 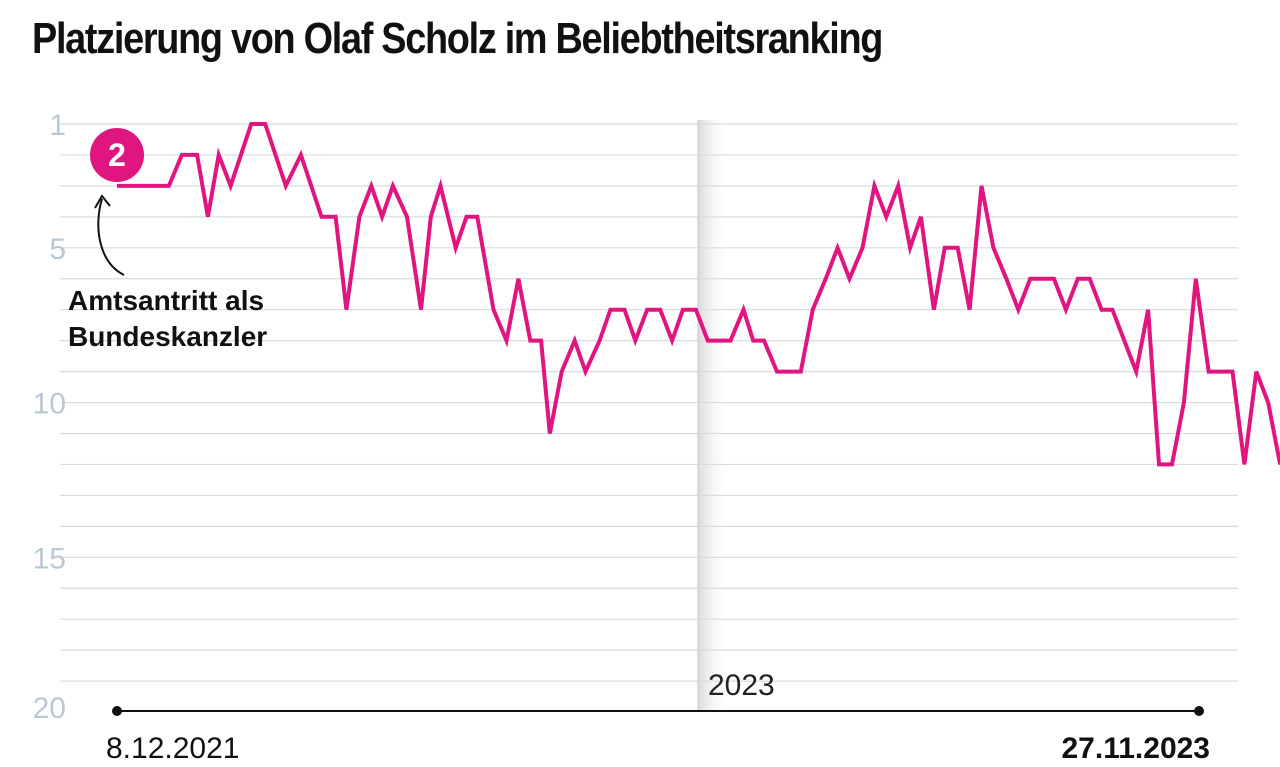 I want to click on end-date-label: 27.11.2023, so click(x=1136, y=748).